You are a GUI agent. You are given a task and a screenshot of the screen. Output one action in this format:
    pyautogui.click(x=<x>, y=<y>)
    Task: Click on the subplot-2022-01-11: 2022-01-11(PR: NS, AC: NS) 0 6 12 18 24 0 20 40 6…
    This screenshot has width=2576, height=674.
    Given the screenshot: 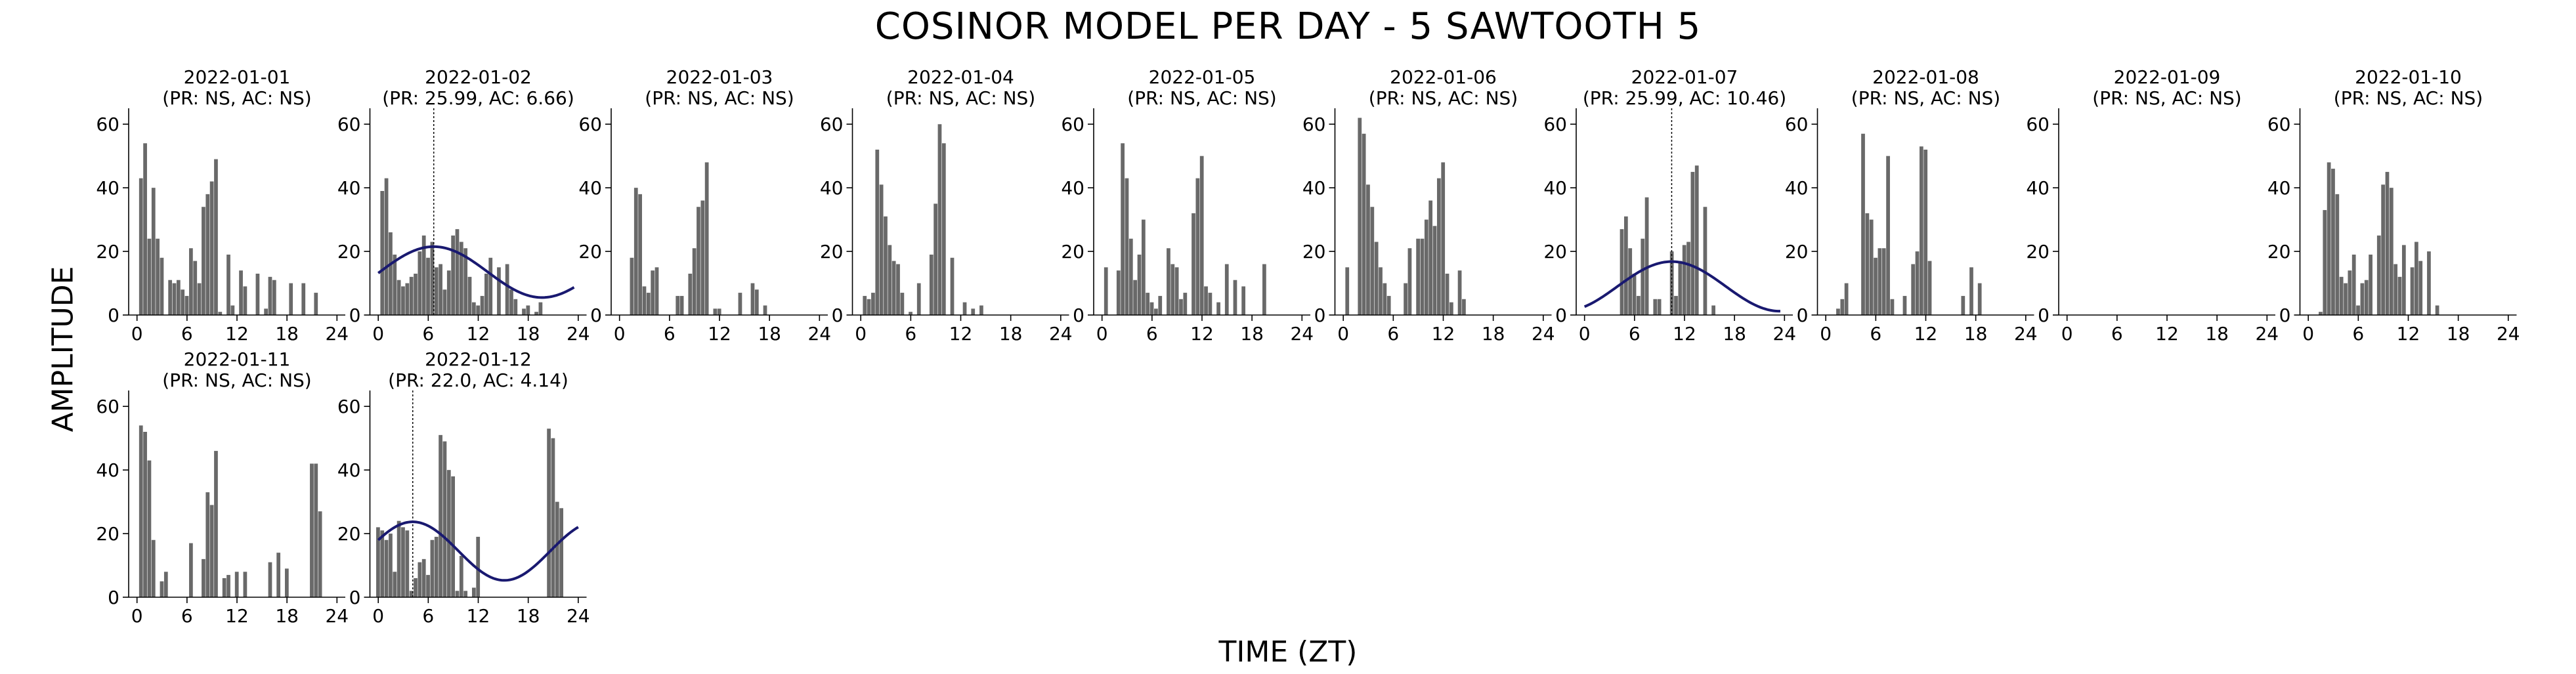 What is the action you would take?
    pyautogui.click(x=222, y=487)
    